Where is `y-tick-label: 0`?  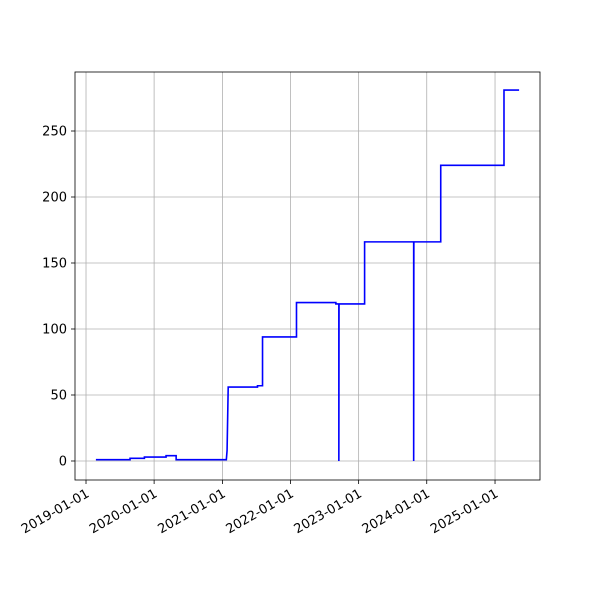
y-tick-label: 0 is located at coordinates (63, 461).